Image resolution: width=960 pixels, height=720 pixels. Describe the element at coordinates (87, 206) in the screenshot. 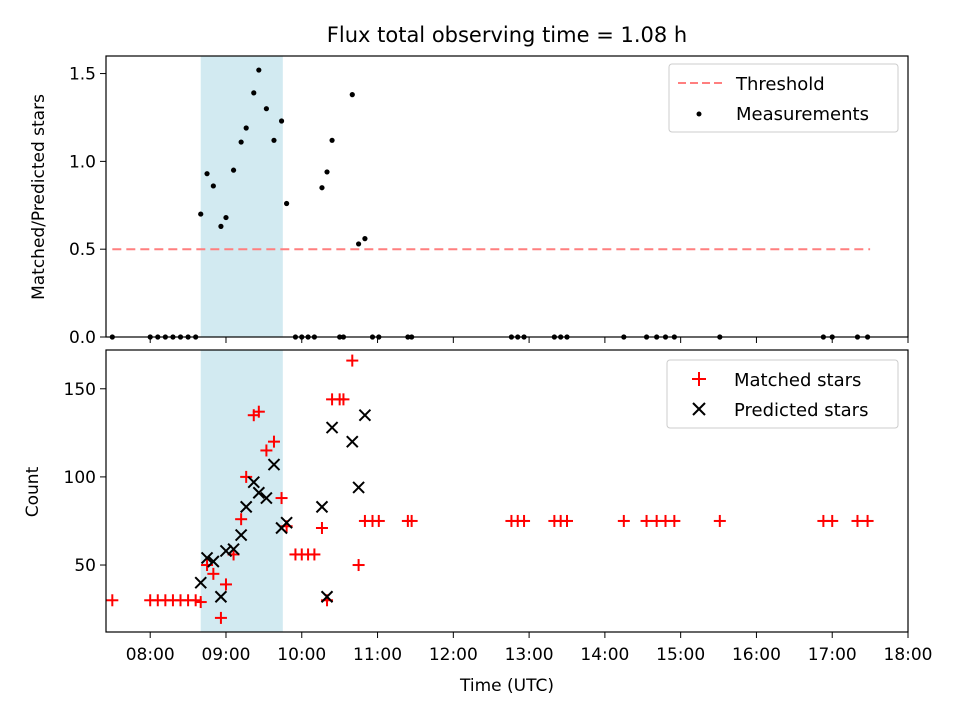

I see `top-y-ticks: 0.0 0.5 1.0 1.5` at that location.